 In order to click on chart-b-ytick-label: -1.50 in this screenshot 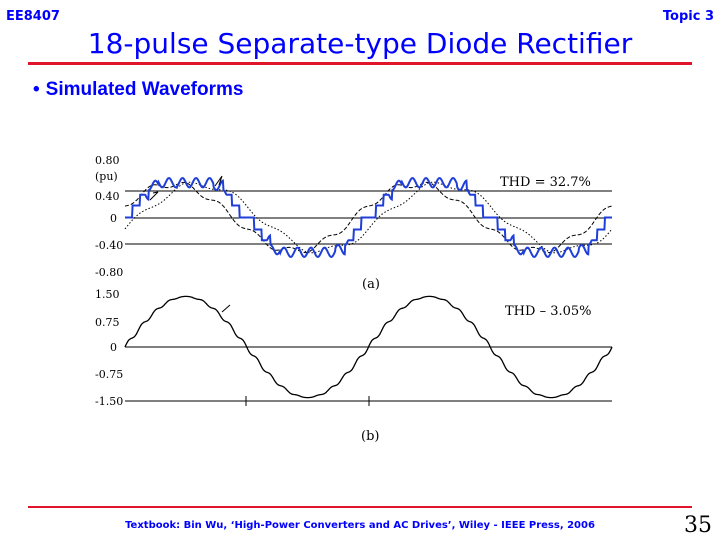, I will do `click(109, 401)`.